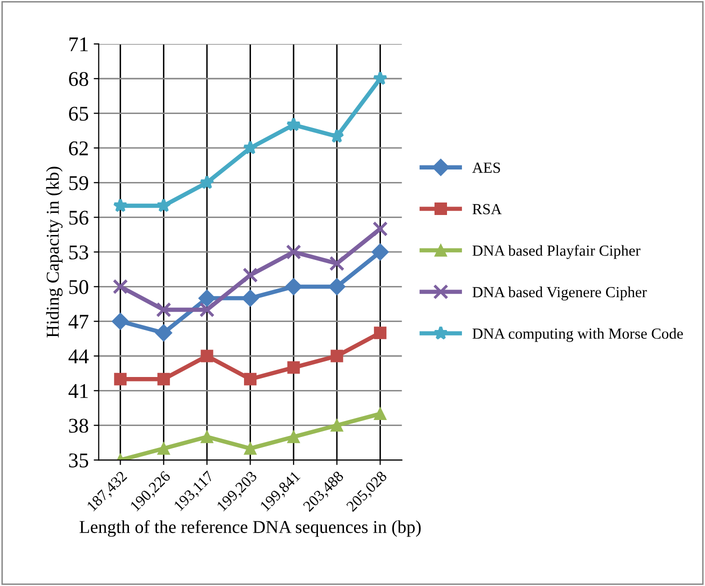 Image resolution: width=705 pixels, height=586 pixels. Describe the element at coordinates (78, 425) in the screenshot. I see `y-tick-label: 38` at that location.